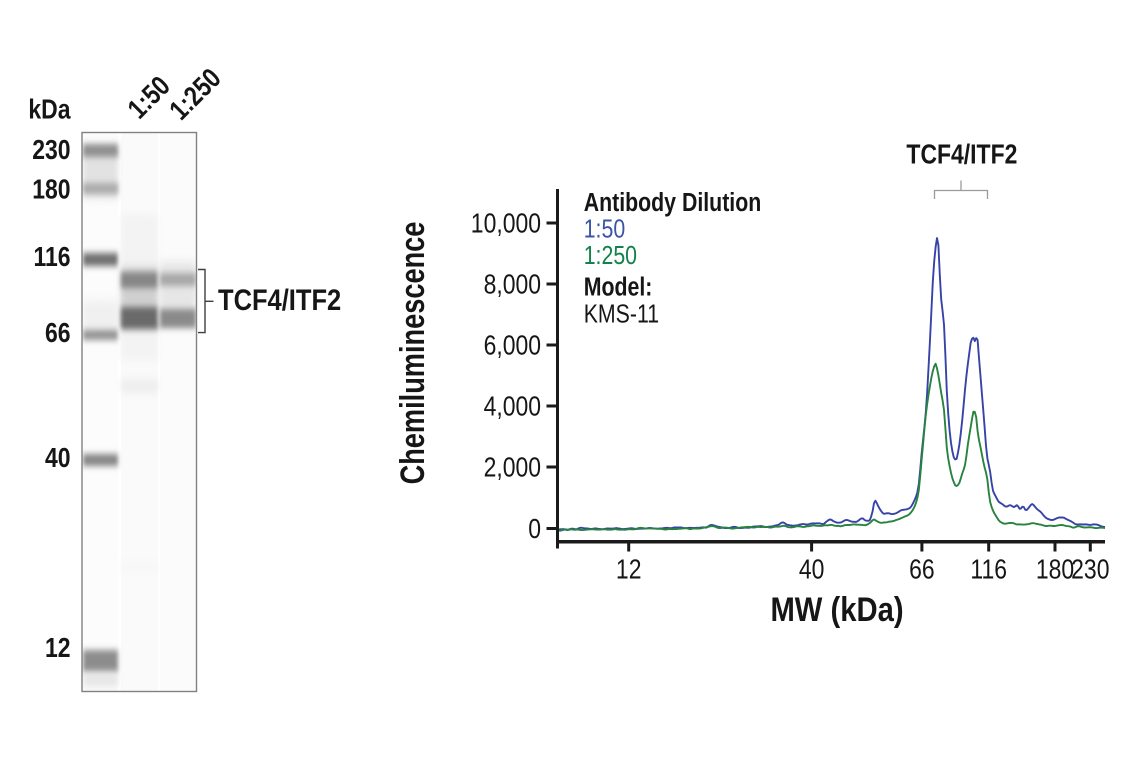 The image size is (1141, 773). I want to click on svg-text: 1:50, so click(604, 230).